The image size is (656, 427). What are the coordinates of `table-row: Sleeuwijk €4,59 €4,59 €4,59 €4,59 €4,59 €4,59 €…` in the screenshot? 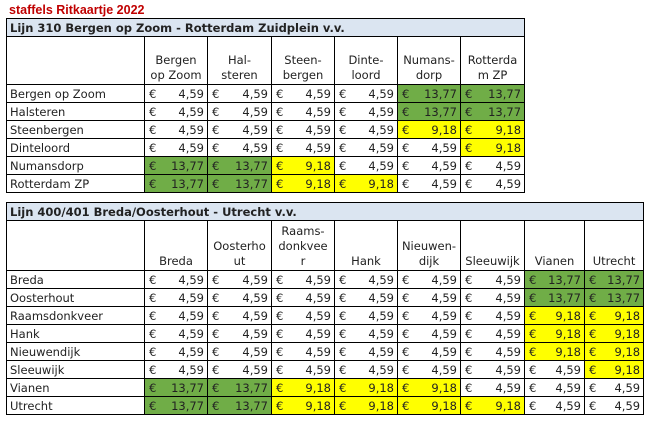 It's located at (325, 369).